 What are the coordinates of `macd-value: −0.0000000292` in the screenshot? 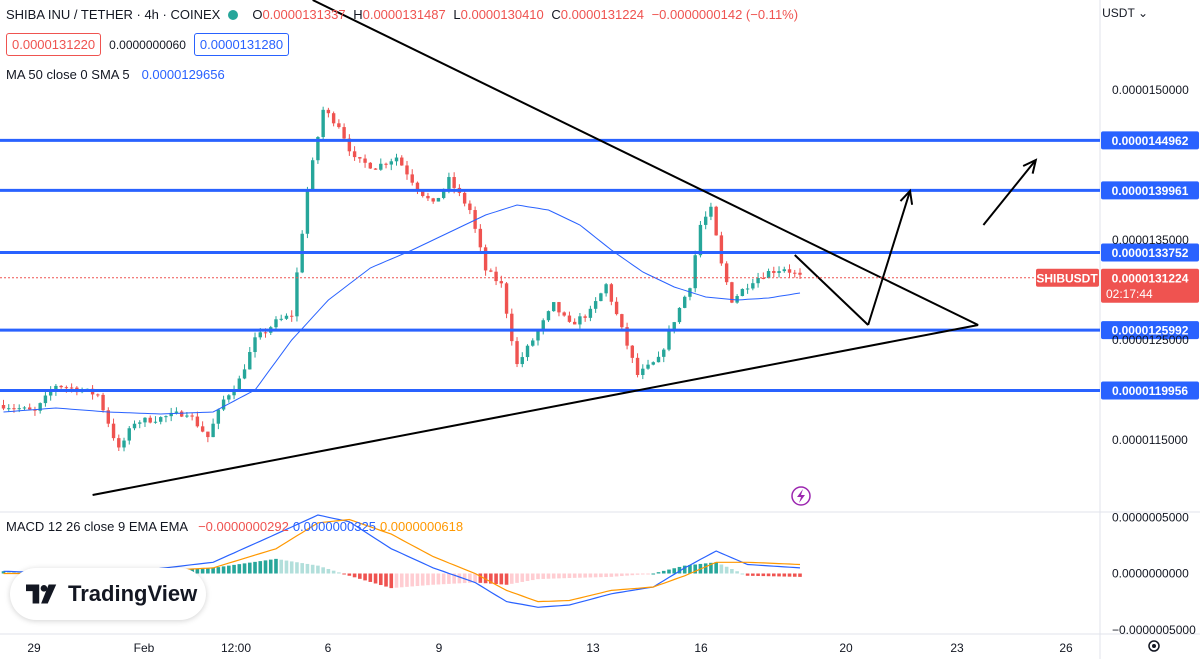 It's located at (243, 526).